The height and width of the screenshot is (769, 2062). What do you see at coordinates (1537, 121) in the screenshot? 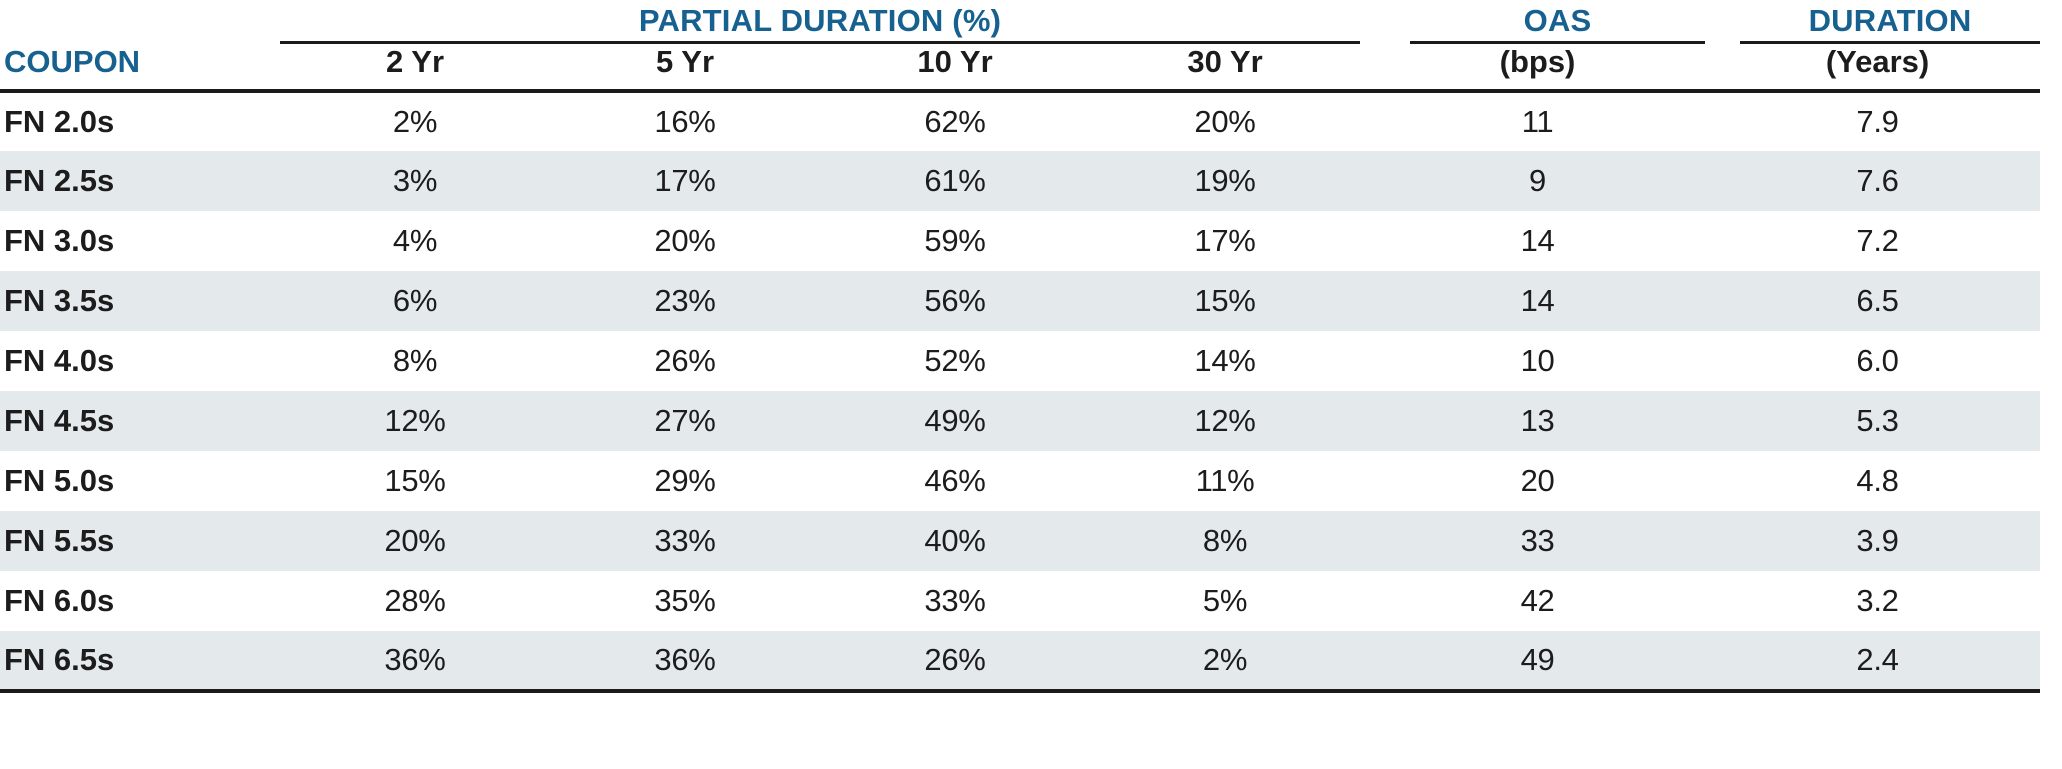
I see `value-cell-oas: 11` at bounding box center [1537, 121].